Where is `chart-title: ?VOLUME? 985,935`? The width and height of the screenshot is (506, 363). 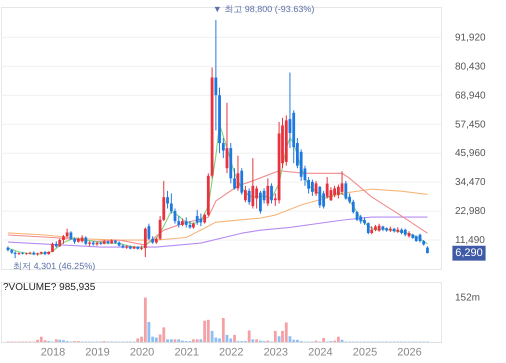 chart-title: ?VOLUME? 985,935 is located at coordinates (49, 287).